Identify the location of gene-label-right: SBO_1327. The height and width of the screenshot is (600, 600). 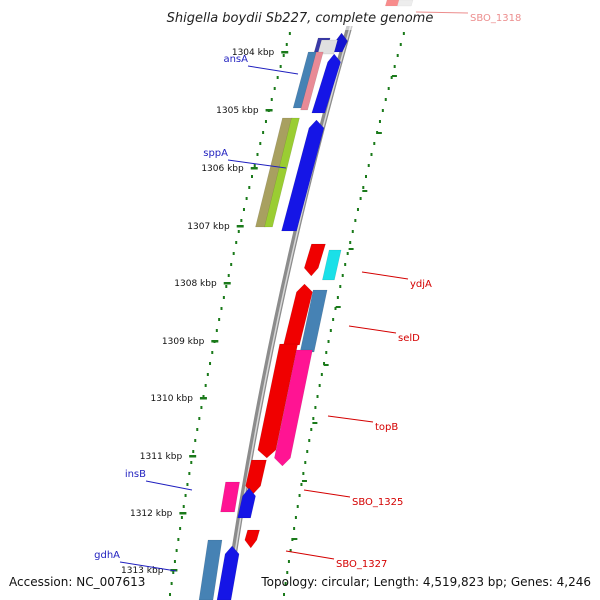
(361, 564).